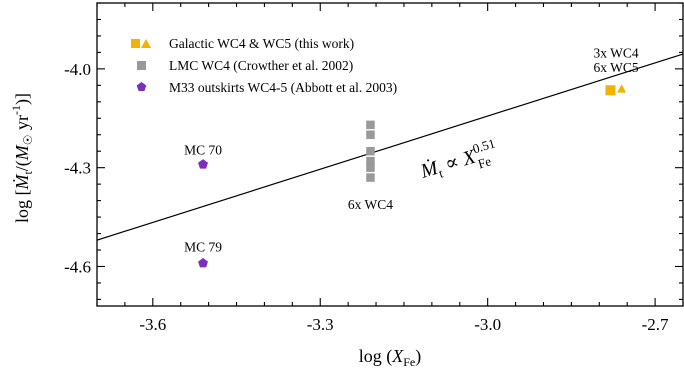 Image resolution: width=684 pixels, height=369 pixels. What do you see at coordinates (397, 356) in the screenshot?
I see `x-axis-label-symbol: X` at bounding box center [397, 356].